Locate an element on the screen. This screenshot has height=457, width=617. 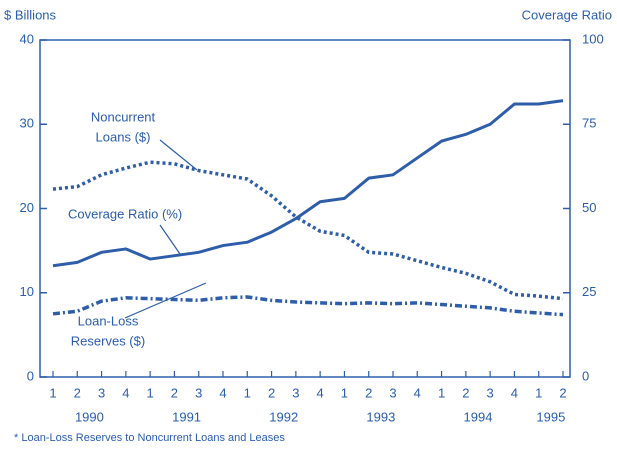
y-tick-label: 10 is located at coordinates (27, 291).